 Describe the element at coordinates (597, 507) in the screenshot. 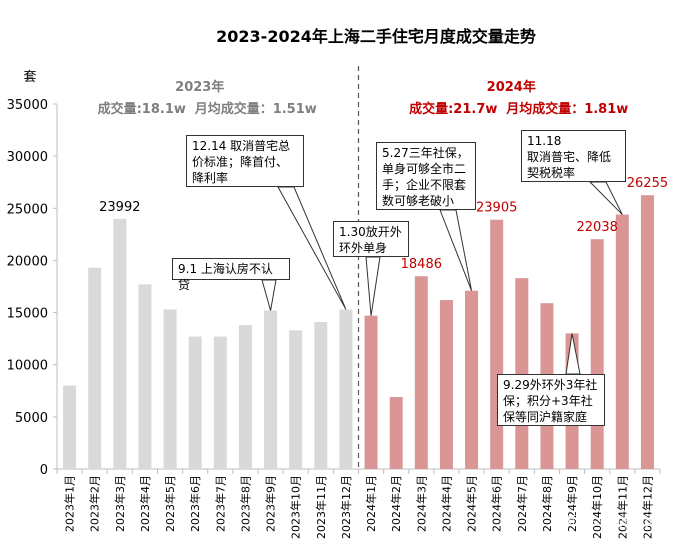

I see `x-tick-label: 2024年10月` at that location.